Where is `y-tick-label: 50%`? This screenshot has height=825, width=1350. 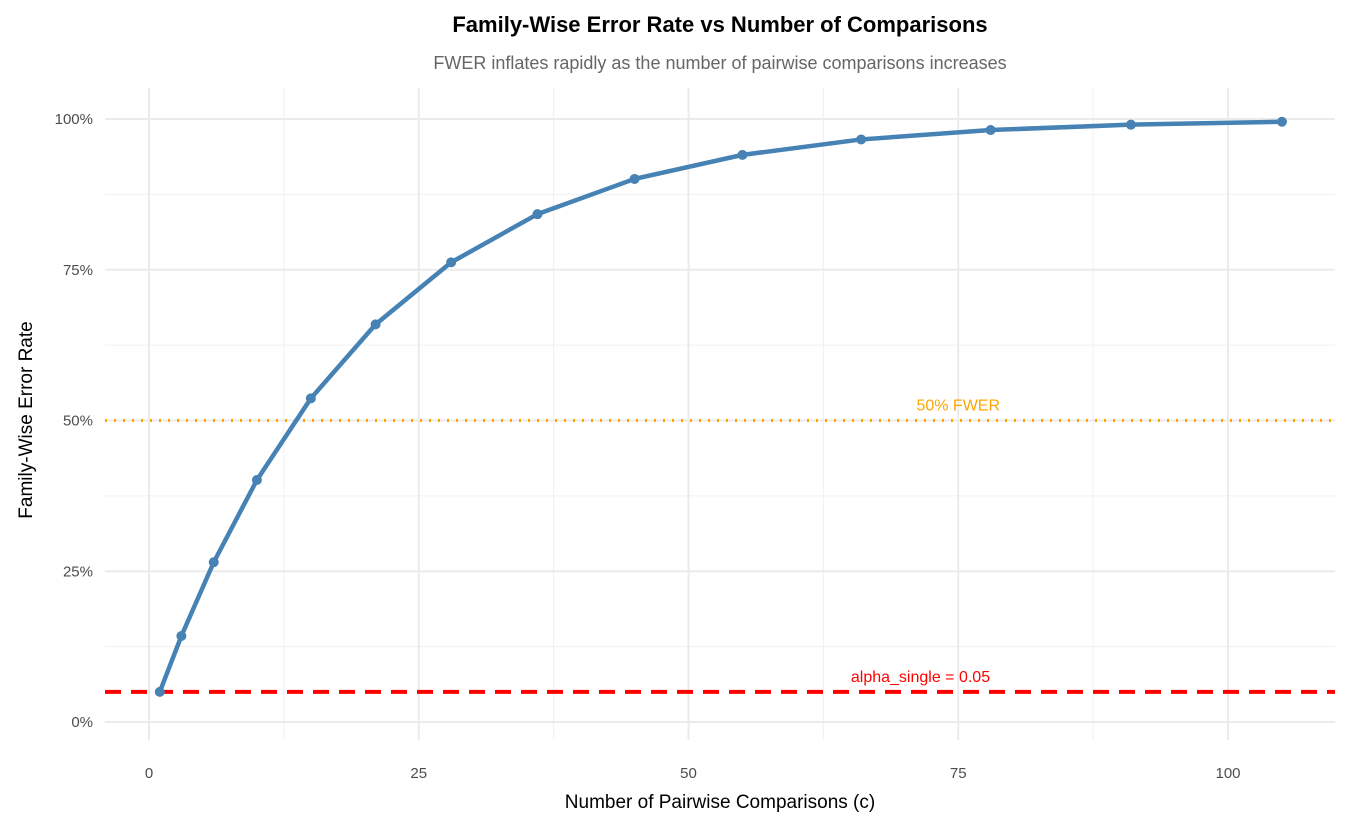 y-tick-label: 50% is located at coordinates (78, 421).